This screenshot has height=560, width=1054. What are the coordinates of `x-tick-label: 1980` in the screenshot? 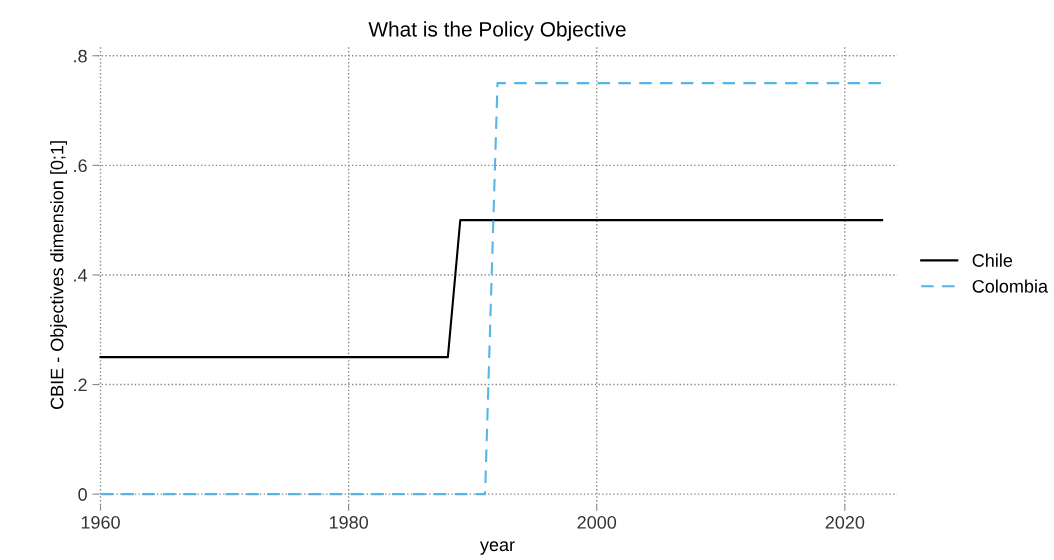 It's located at (348, 522).